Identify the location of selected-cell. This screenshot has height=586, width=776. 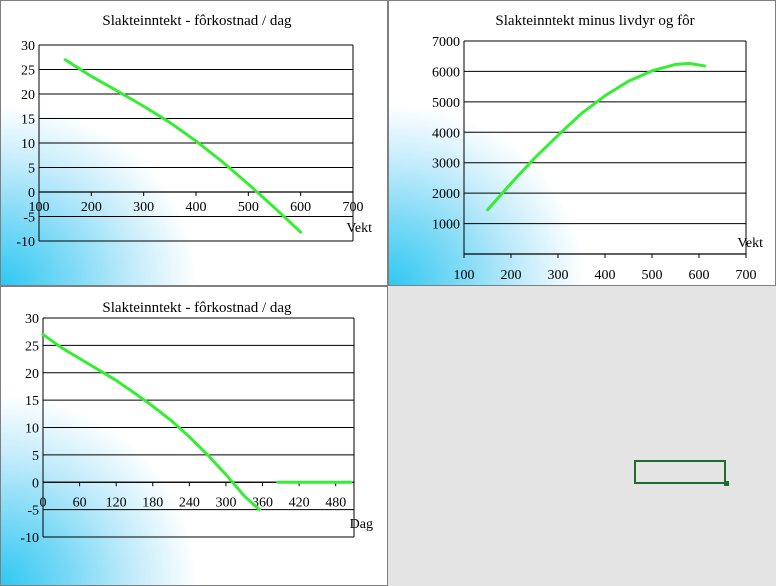
(680, 472).